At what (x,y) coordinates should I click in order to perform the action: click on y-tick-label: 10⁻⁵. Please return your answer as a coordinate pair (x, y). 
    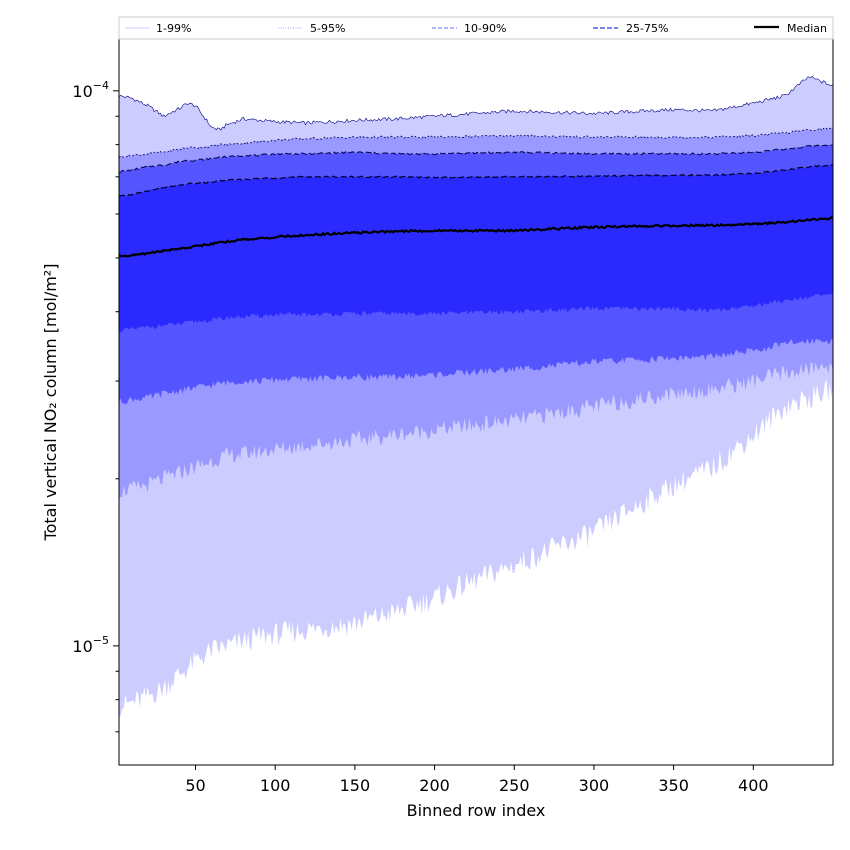
    Looking at the image, I should click on (90, 645).